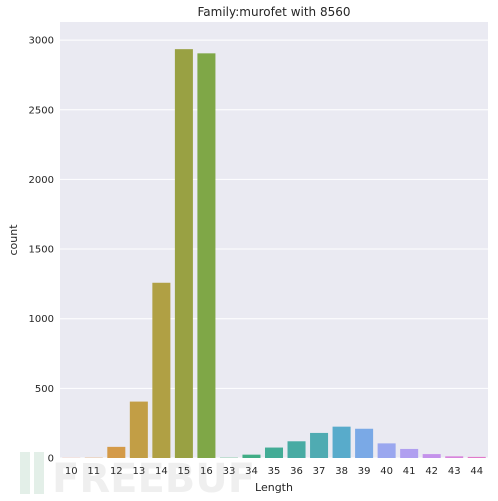 This screenshot has height=501, width=498. Describe the element at coordinates (206, 471) in the screenshot. I see `x-tick-label: 16` at that location.